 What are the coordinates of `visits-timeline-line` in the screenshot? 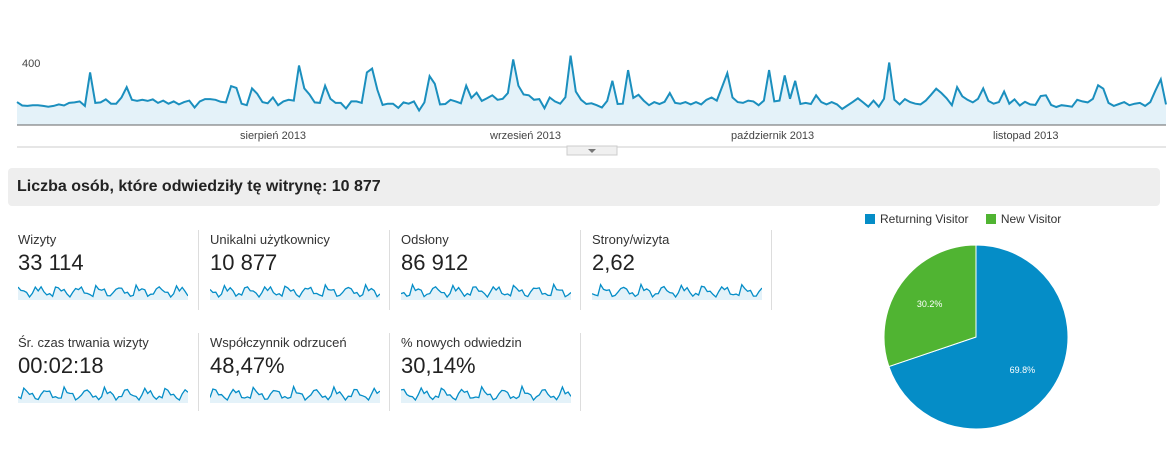 It's located at (591, 84).